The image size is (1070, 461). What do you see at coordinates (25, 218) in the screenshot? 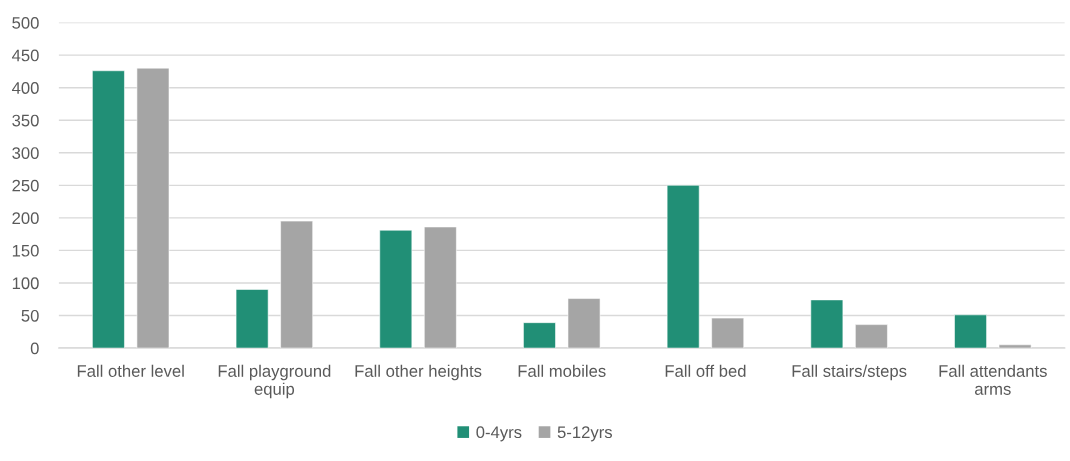
I see `y-tick-label: 200` at bounding box center [25, 218].